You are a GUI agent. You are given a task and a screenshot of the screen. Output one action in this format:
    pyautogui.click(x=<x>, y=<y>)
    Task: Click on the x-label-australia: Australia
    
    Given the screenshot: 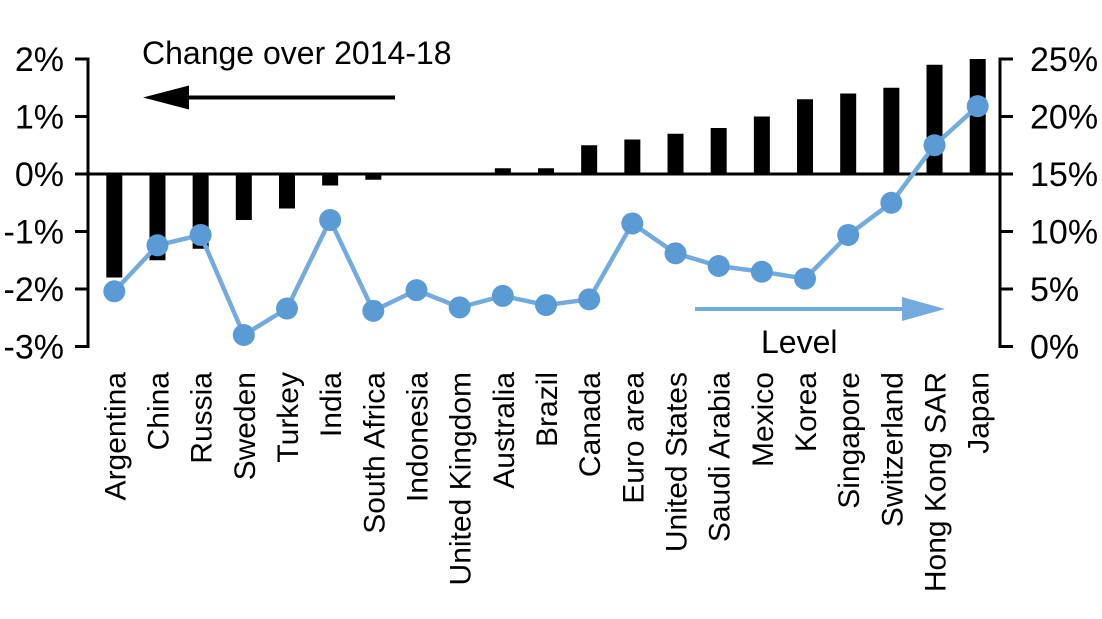 What is the action you would take?
    pyautogui.click(x=504, y=430)
    